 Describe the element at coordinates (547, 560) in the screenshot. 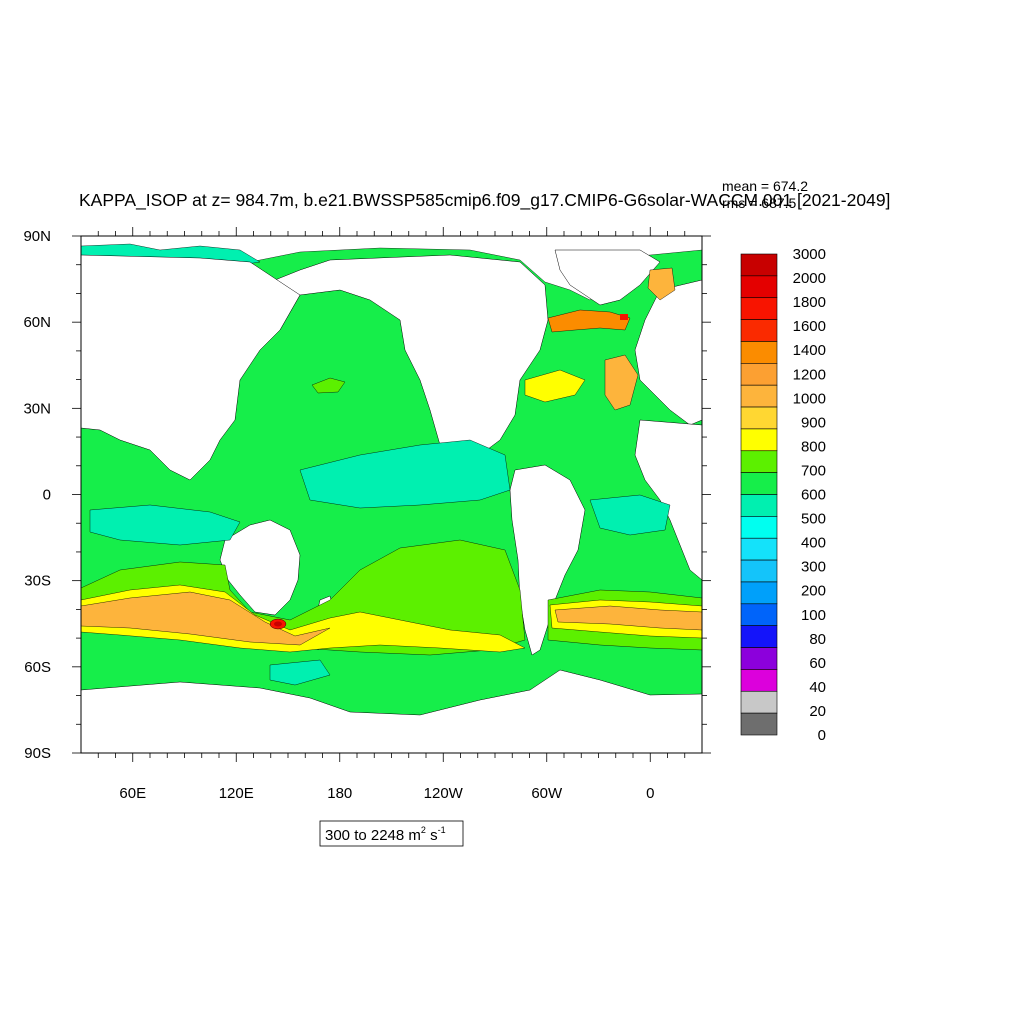

I see `south-america-land` at that location.